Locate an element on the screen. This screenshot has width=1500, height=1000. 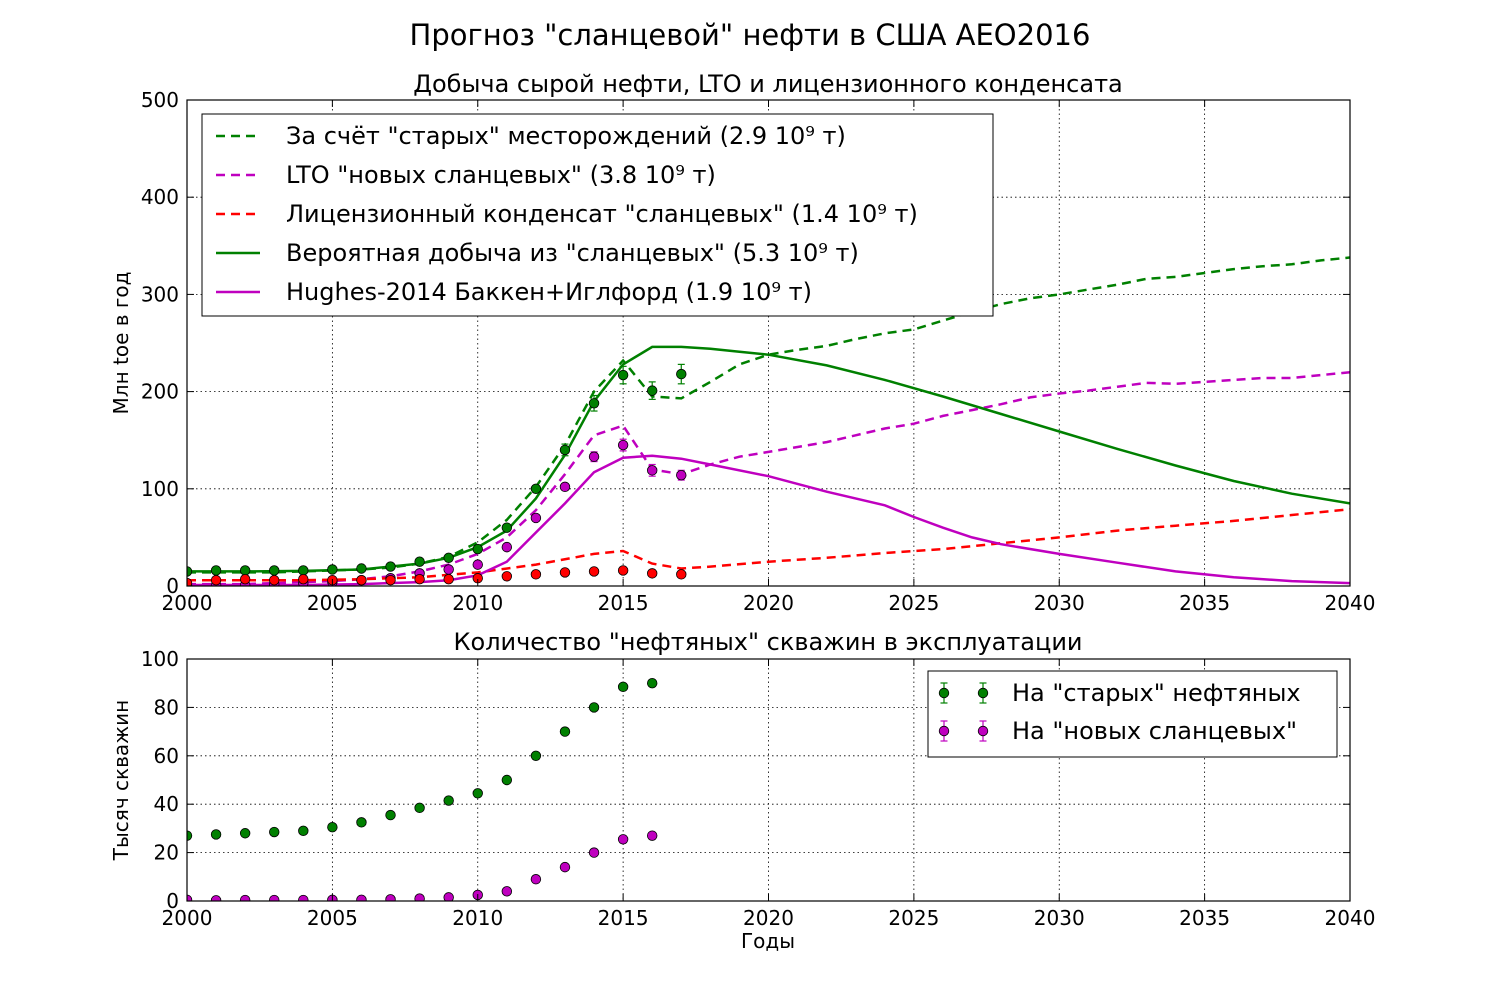
y-tick-label: 200 is located at coordinates (160, 392).